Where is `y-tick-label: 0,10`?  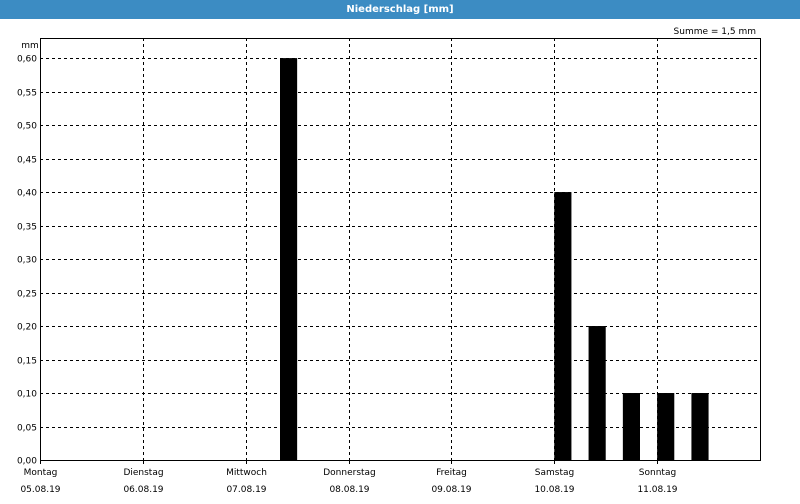 y-tick-label: 0,10 is located at coordinates (27, 395).